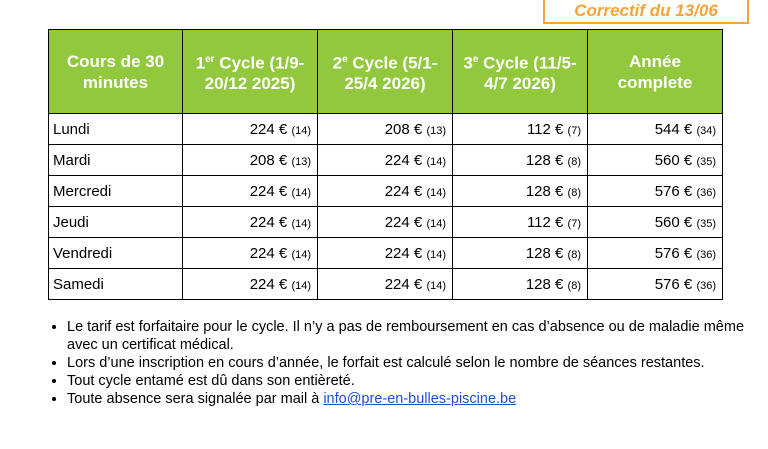 This screenshot has width=768, height=449. I want to click on price-value: 544 €, so click(673, 129).